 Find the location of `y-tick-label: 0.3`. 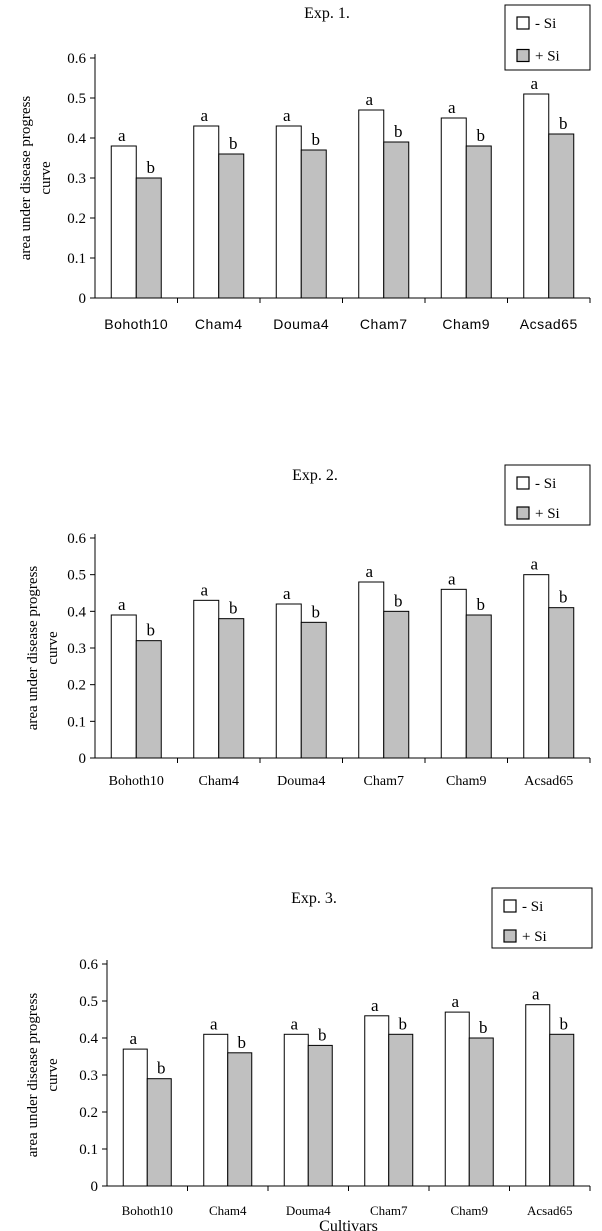

y-tick-label: 0.3 is located at coordinates (76, 179).